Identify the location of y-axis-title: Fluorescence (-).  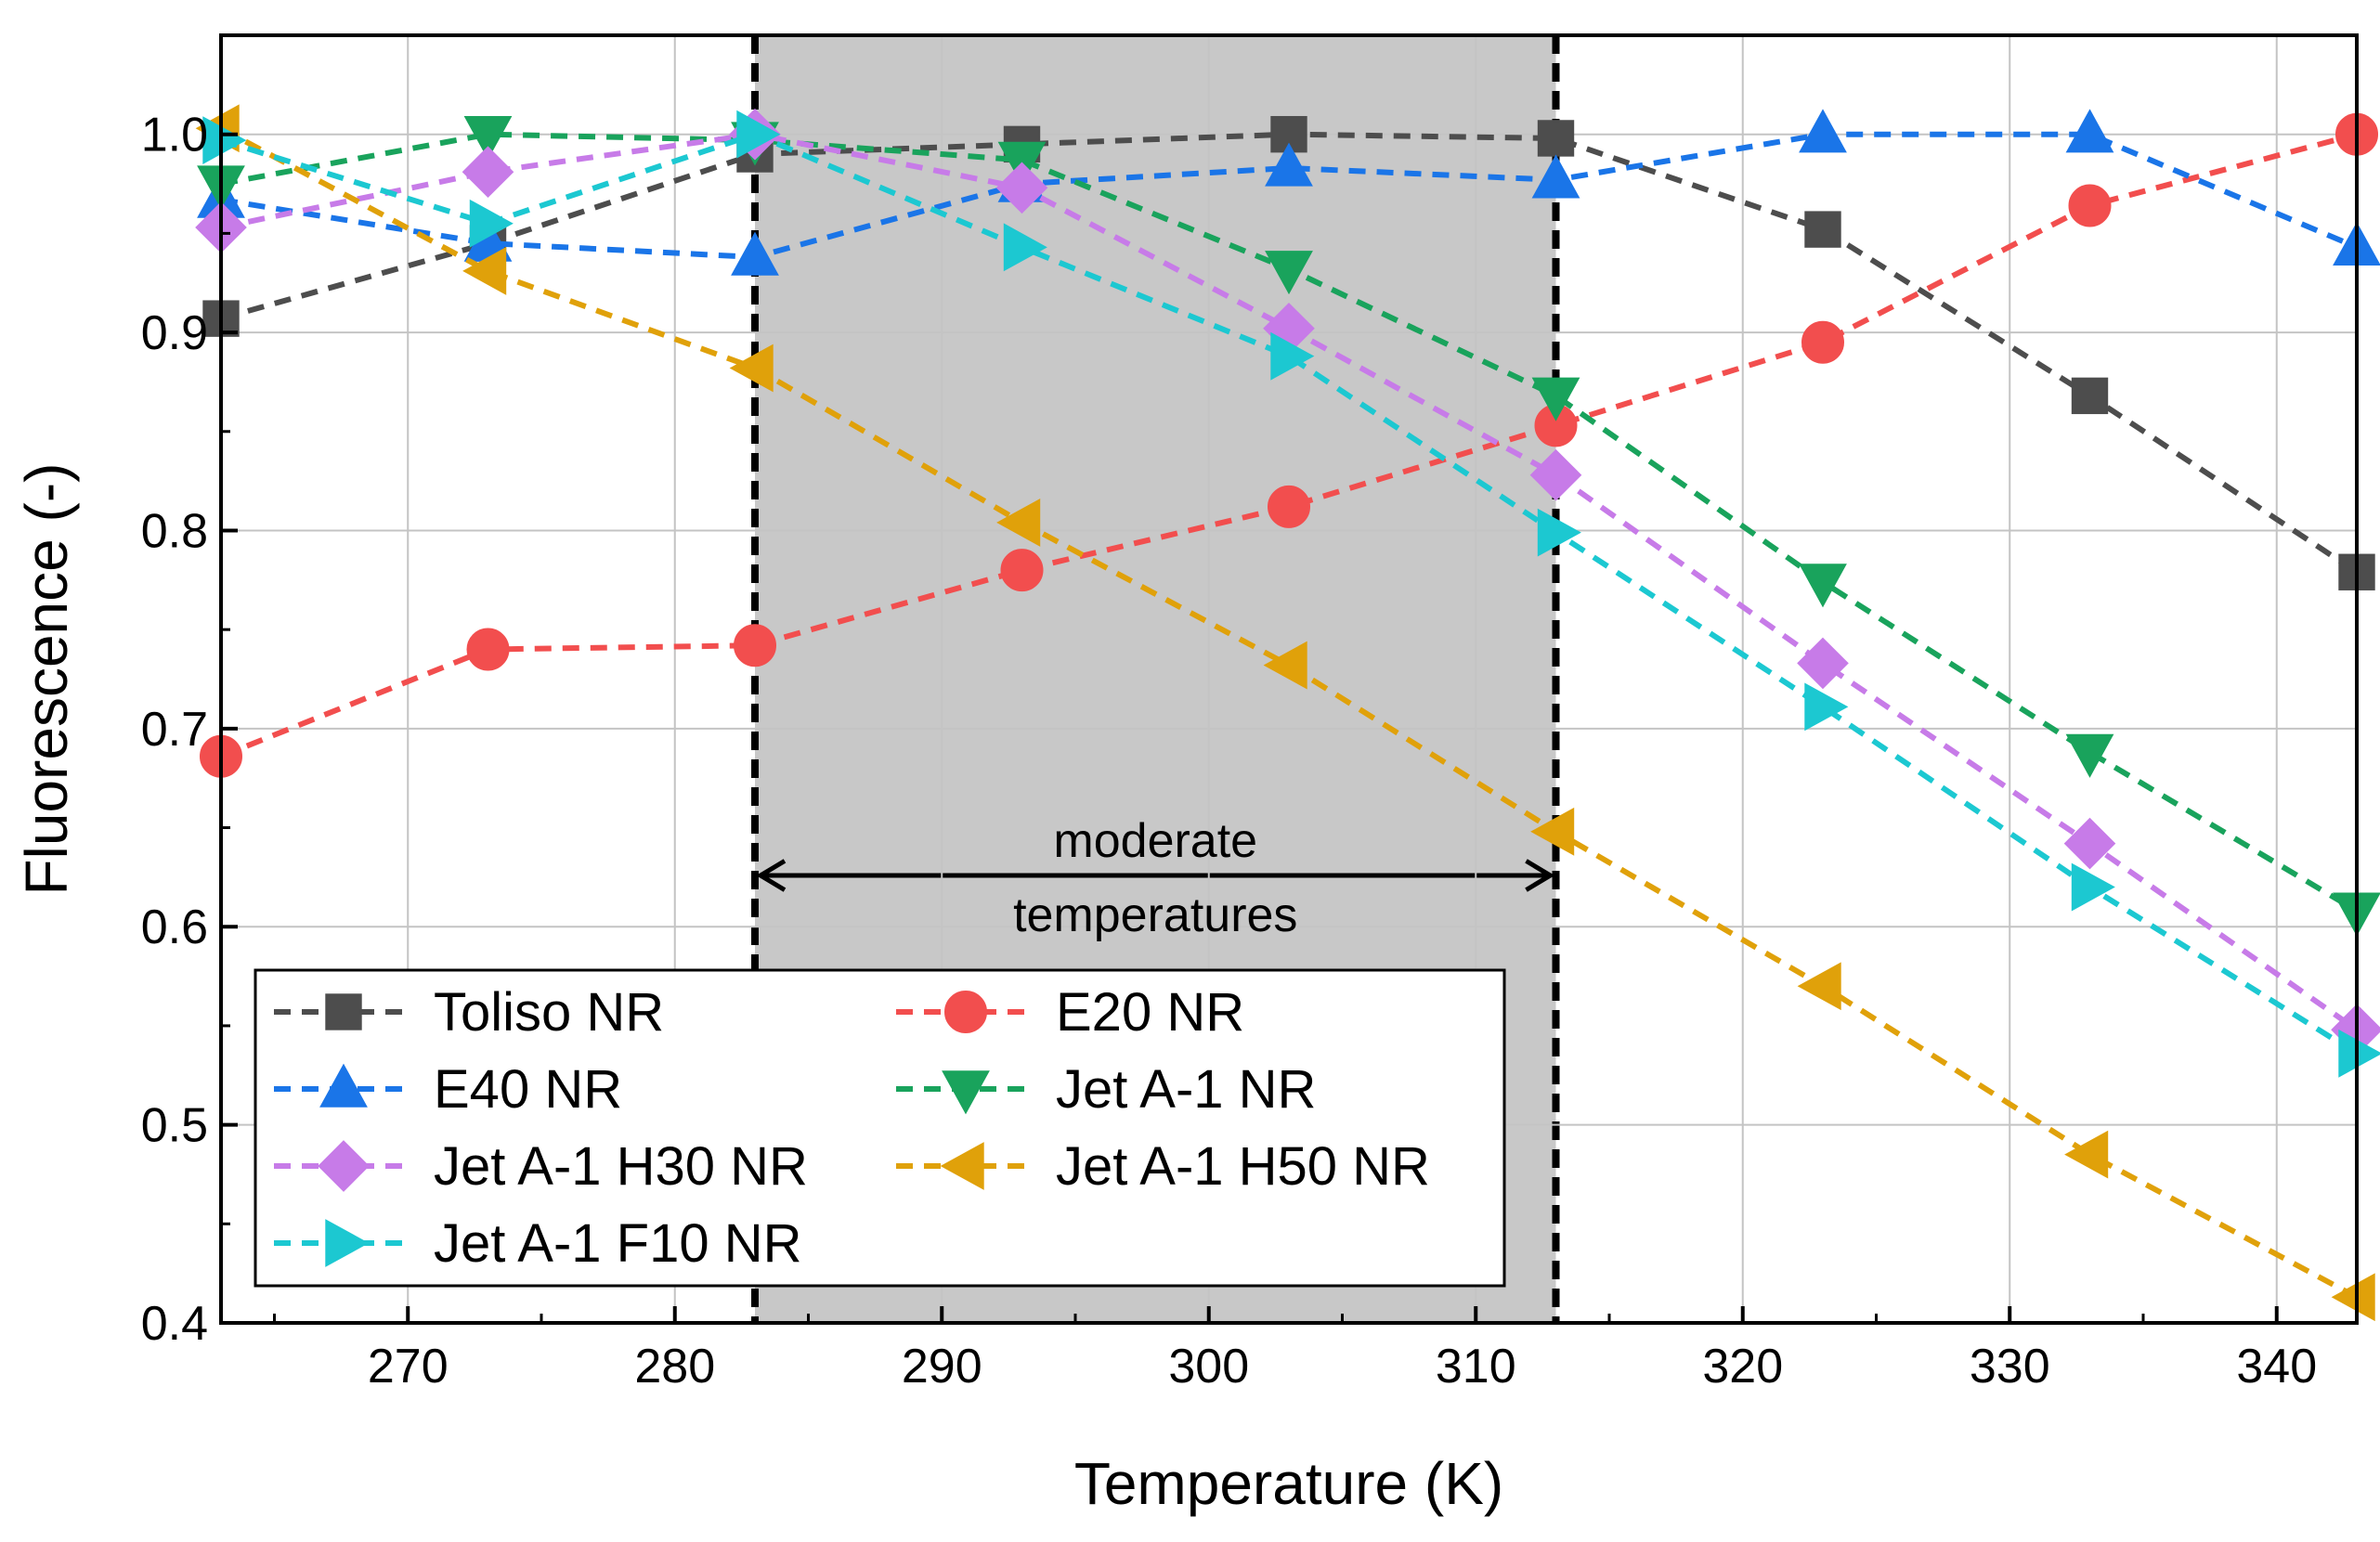
(46, 679).